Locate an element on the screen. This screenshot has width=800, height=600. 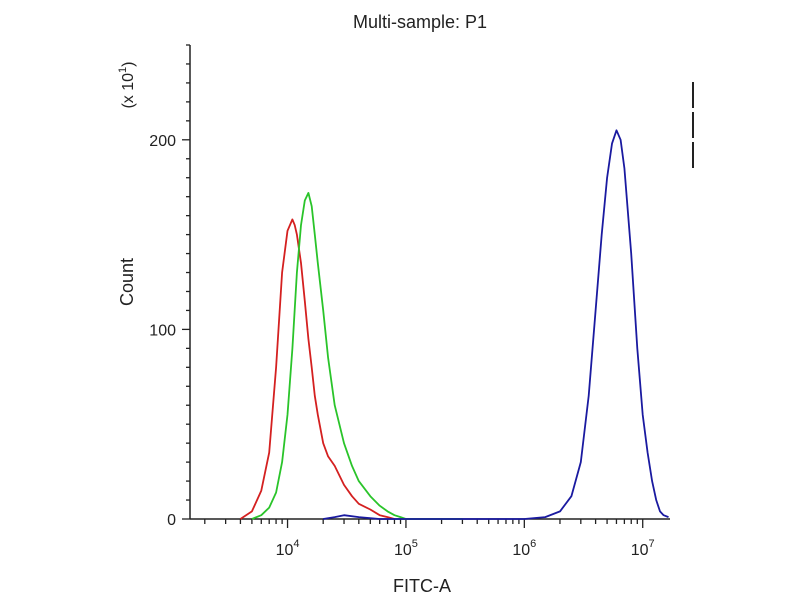
y-tick-label: 0 is located at coordinates (171, 520).